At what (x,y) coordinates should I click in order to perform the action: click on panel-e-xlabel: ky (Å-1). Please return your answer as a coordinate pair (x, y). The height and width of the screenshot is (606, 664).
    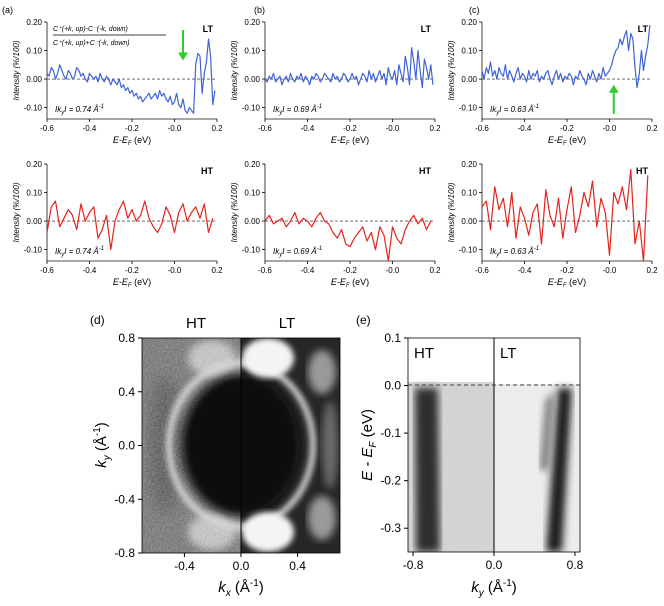
    Looking at the image, I should click on (494, 588).